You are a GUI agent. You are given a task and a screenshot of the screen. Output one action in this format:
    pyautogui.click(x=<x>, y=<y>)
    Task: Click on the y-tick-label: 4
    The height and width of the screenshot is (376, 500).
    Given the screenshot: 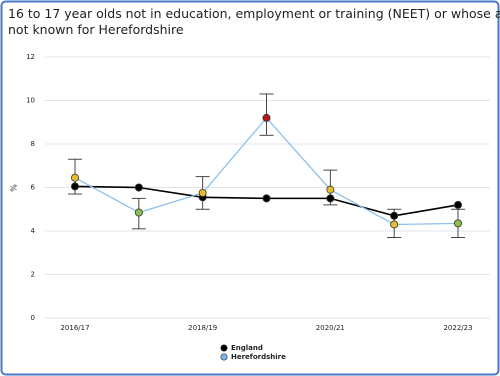 What is the action you would take?
    pyautogui.click(x=33, y=231)
    